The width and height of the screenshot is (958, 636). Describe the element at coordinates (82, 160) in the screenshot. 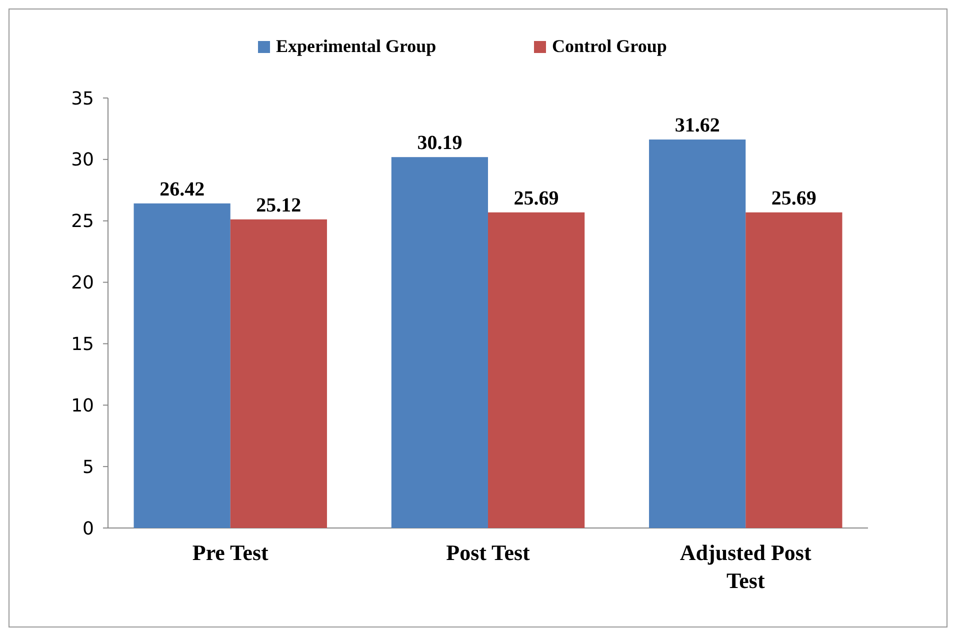

I see `y-tick-label: 30` at that location.